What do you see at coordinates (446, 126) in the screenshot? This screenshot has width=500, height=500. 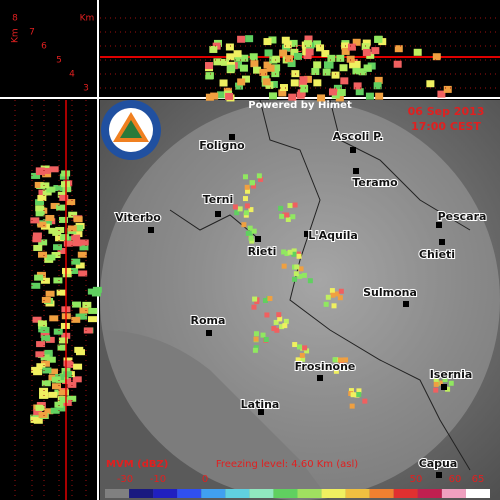 I see `time: 17:00 CEST` at bounding box center [446, 126].